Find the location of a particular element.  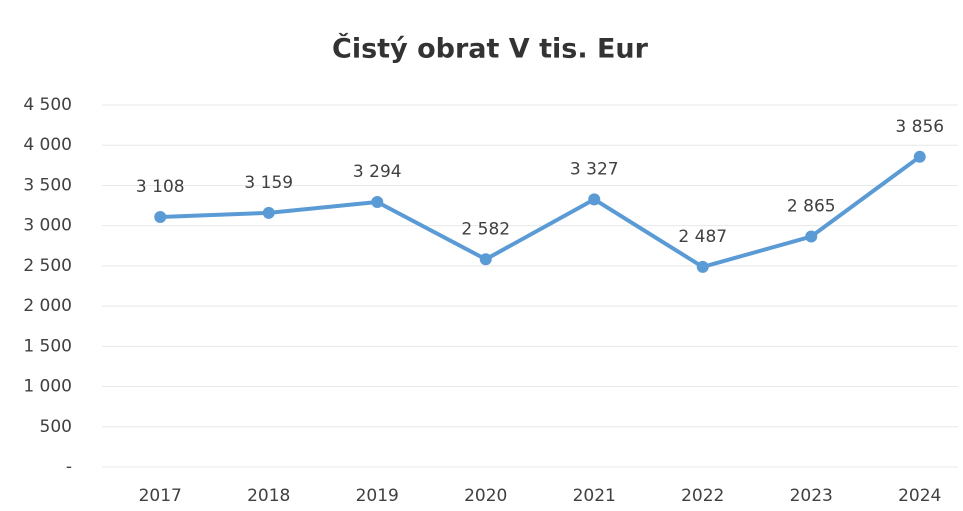

chart-title: Čistý obrat V tis. Eur is located at coordinates (490, 49).